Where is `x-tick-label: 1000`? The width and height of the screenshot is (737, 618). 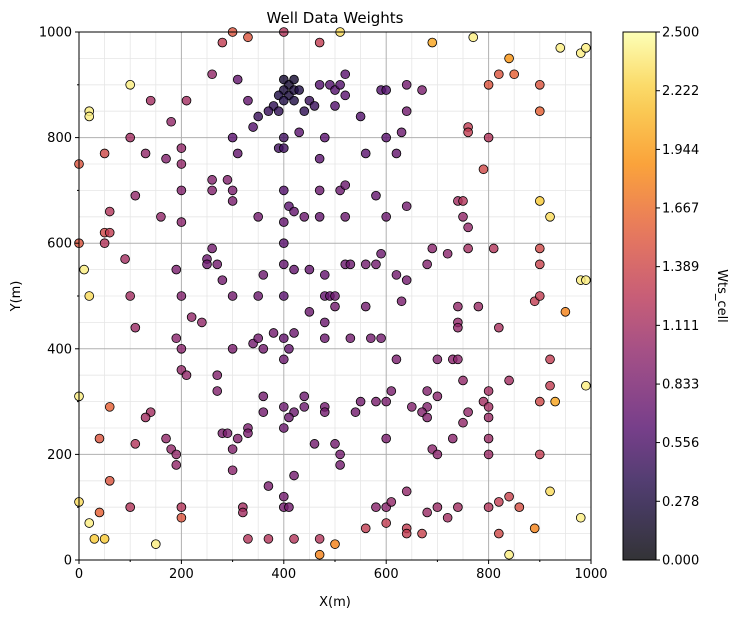
x-tick-label: 1000 is located at coordinates (590, 574).